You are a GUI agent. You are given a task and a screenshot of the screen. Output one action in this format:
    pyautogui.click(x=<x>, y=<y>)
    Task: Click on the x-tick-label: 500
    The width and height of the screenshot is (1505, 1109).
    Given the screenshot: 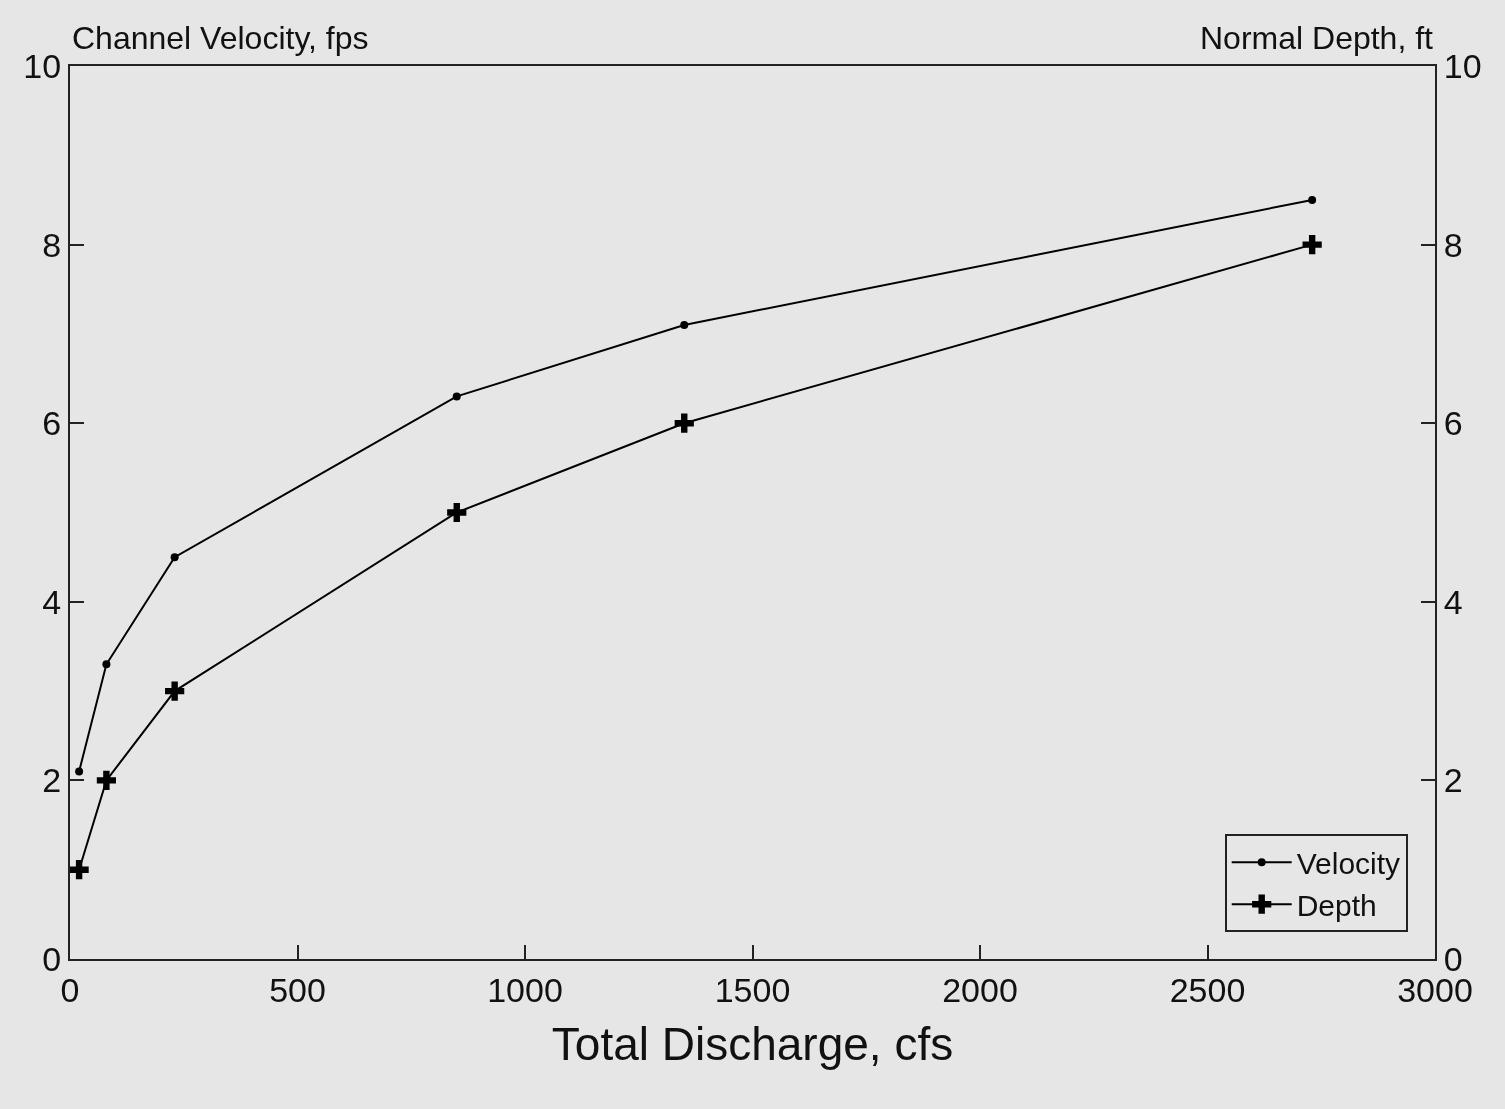 What is the action you would take?
    pyautogui.click(x=297, y=989)
    